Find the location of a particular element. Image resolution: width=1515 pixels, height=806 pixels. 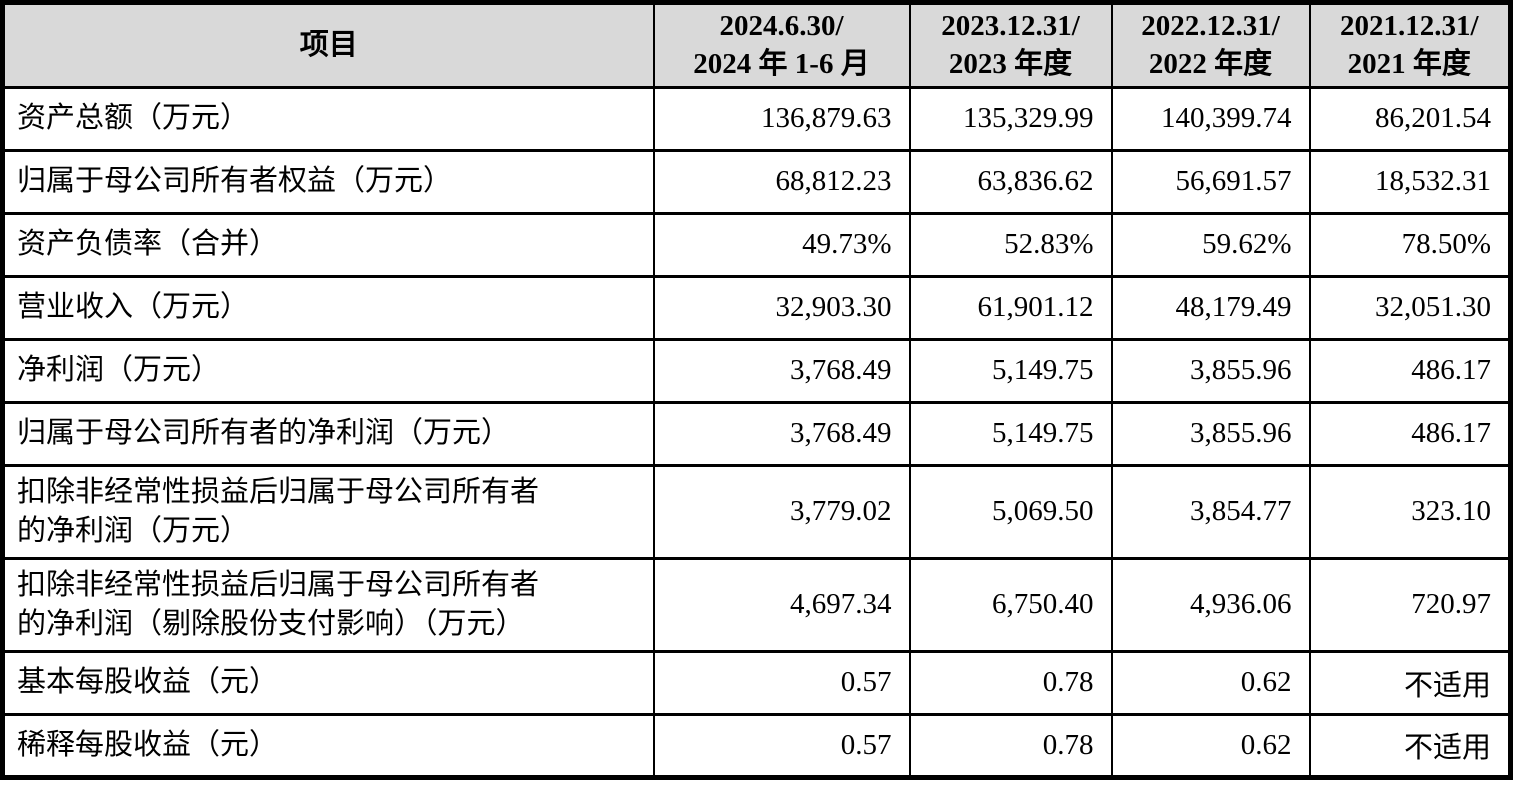

item-cell: 营业收入（万元） is located at coordinates (328, 307).